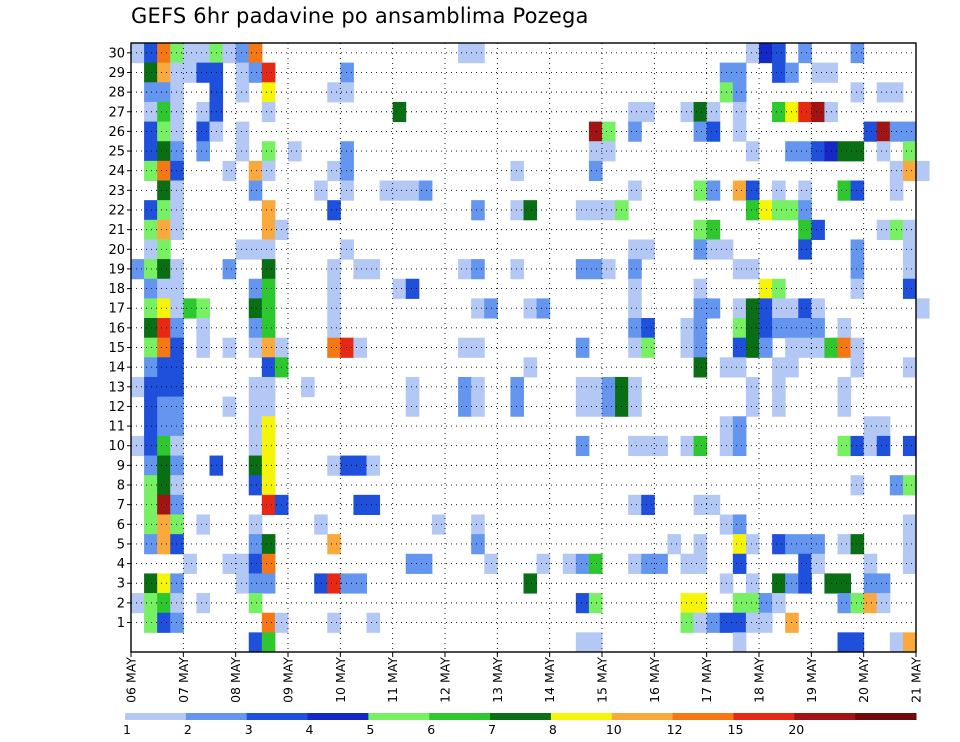 Image resolution: width=960 pixels, height=742 pixels. What do you see at coordinates (121, 505) in the screenshot?
I see `y-tick-label: 7` at bounding box center [121, 505].